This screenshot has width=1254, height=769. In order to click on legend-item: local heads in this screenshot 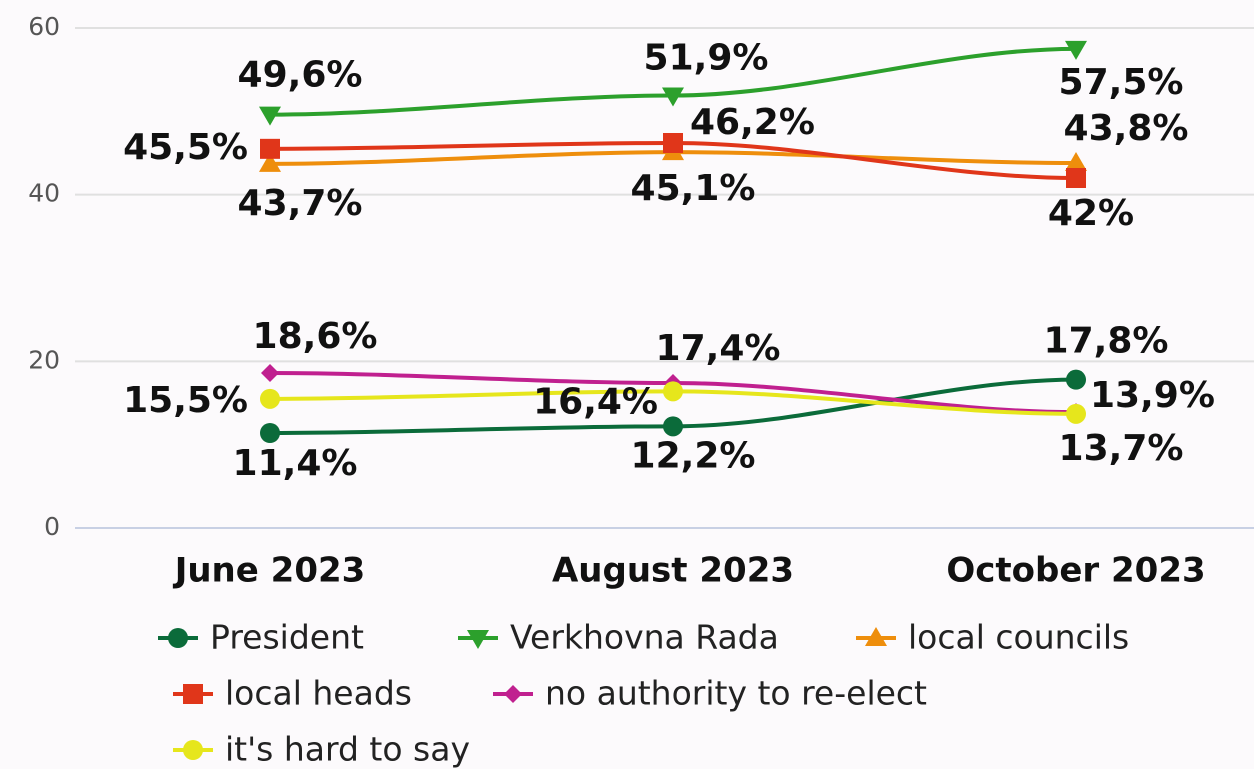, I will do `click(292, 693)`.